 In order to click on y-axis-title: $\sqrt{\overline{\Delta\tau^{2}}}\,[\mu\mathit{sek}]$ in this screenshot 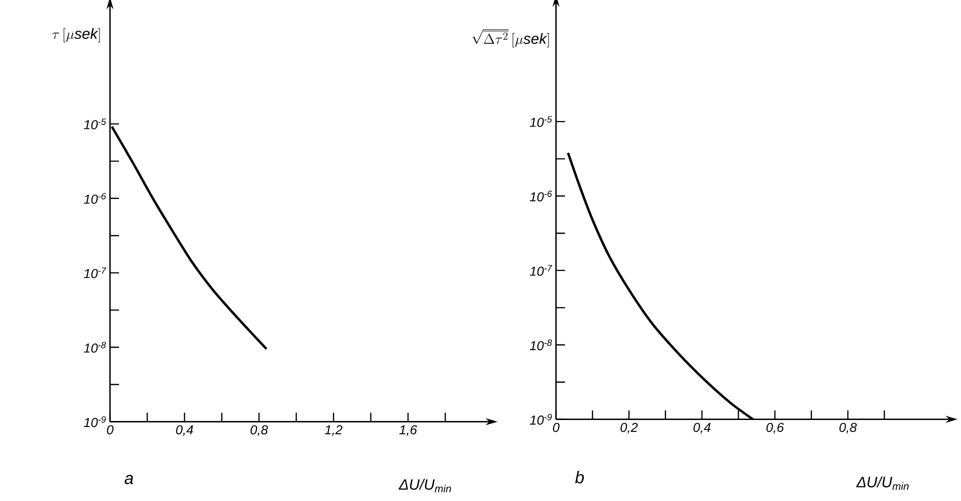, I will do `click(510, 39)`.